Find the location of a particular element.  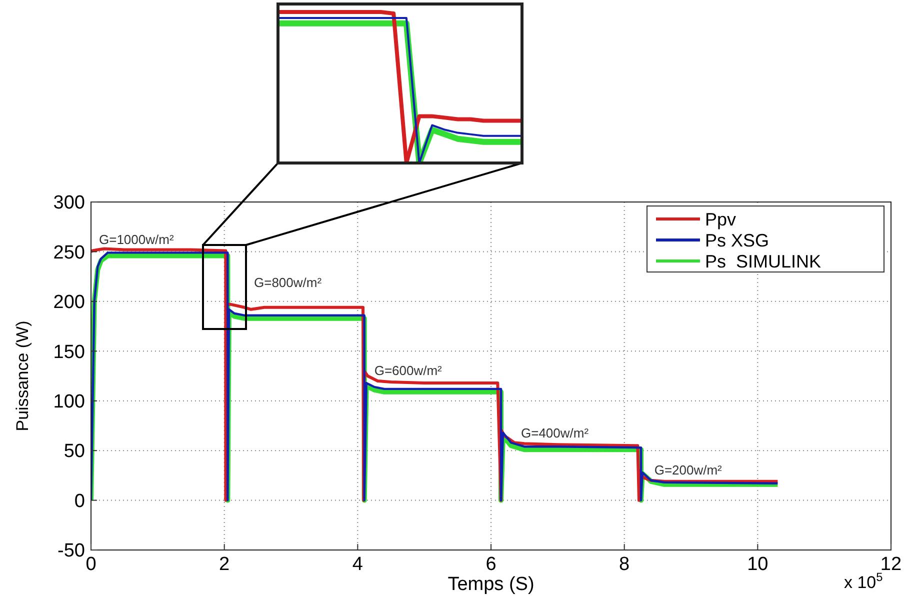

legend-label: Ps SIMULINK is located at coordinates (763, 261).